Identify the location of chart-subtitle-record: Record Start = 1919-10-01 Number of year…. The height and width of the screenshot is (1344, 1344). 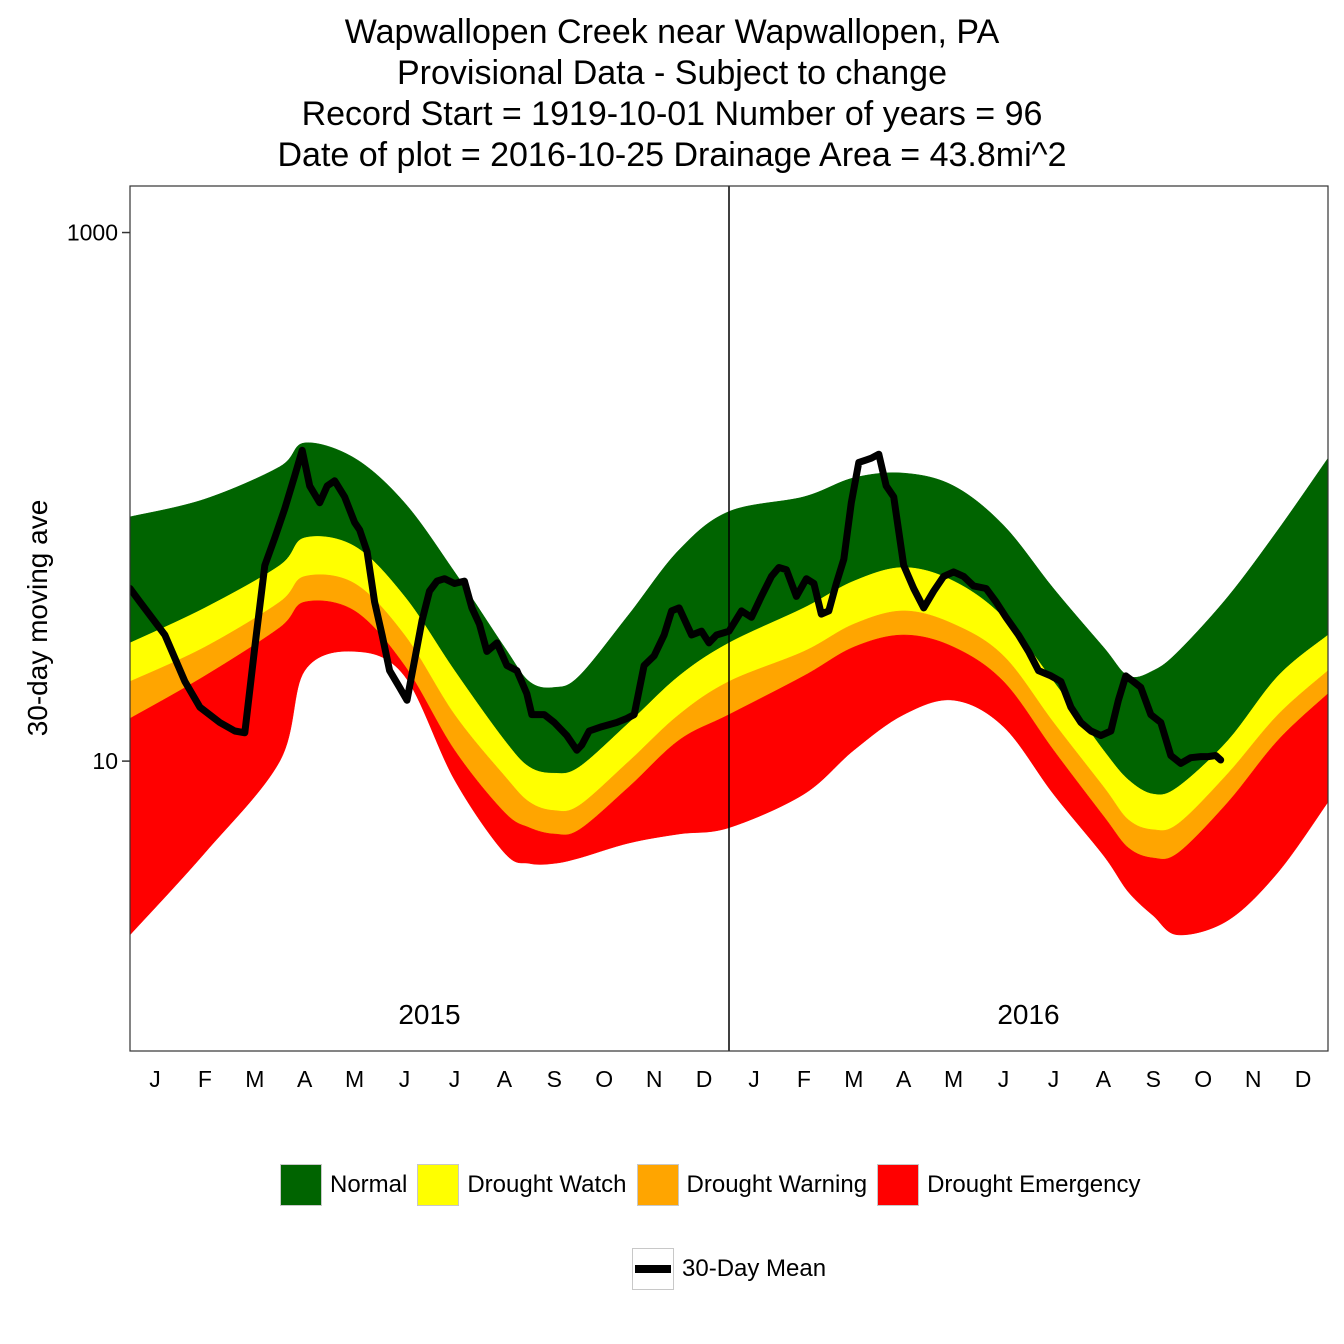
(672, 114).